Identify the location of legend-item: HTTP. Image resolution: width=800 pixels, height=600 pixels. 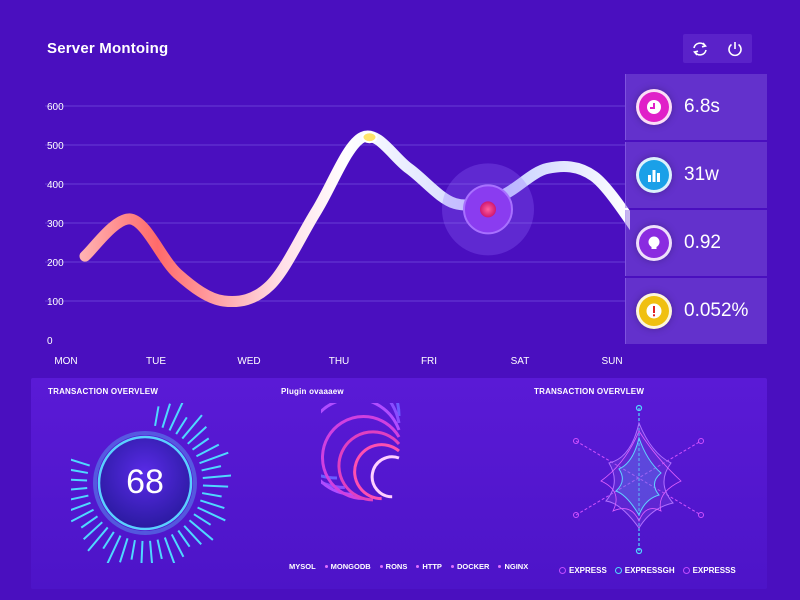
(429, 566).